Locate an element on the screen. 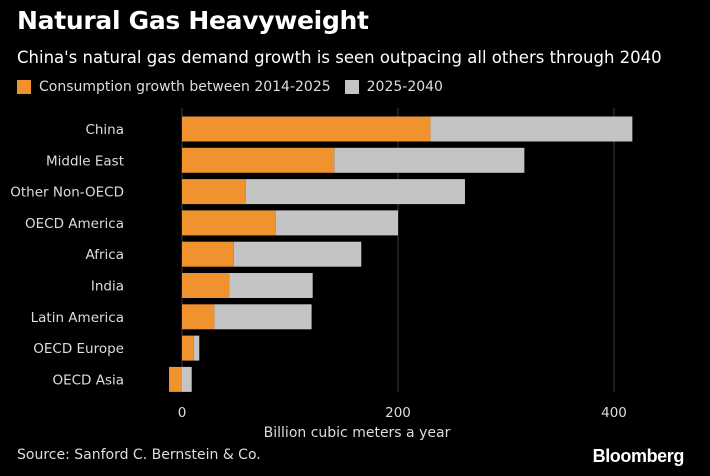 The width and height of the screenshot is (710, 476). x-tick-labels: 0 200 400 is located at coordinates (402, 413).